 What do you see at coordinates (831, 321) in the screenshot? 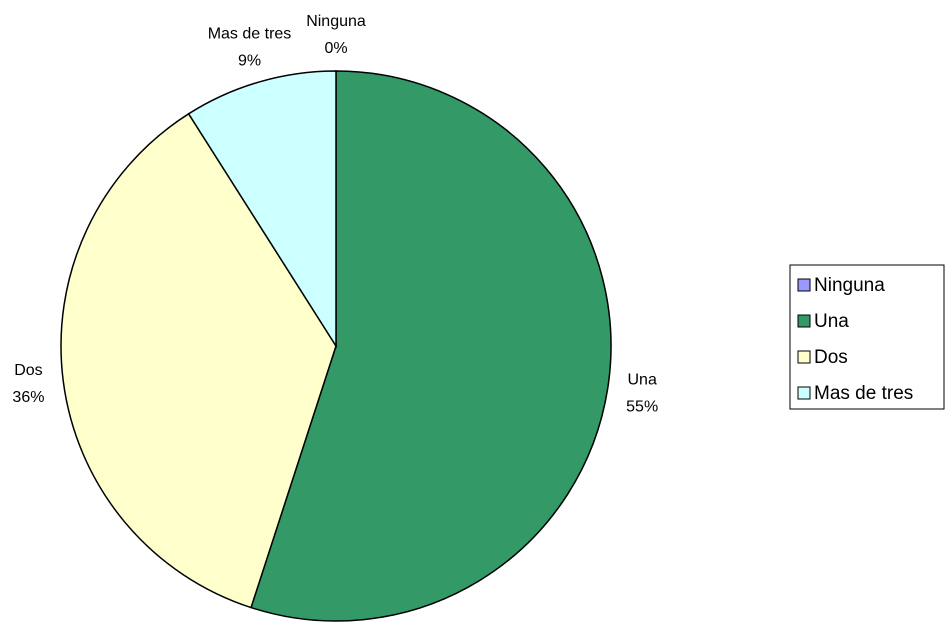
I see `legend-label: Una` at bounding box center [831, 321].